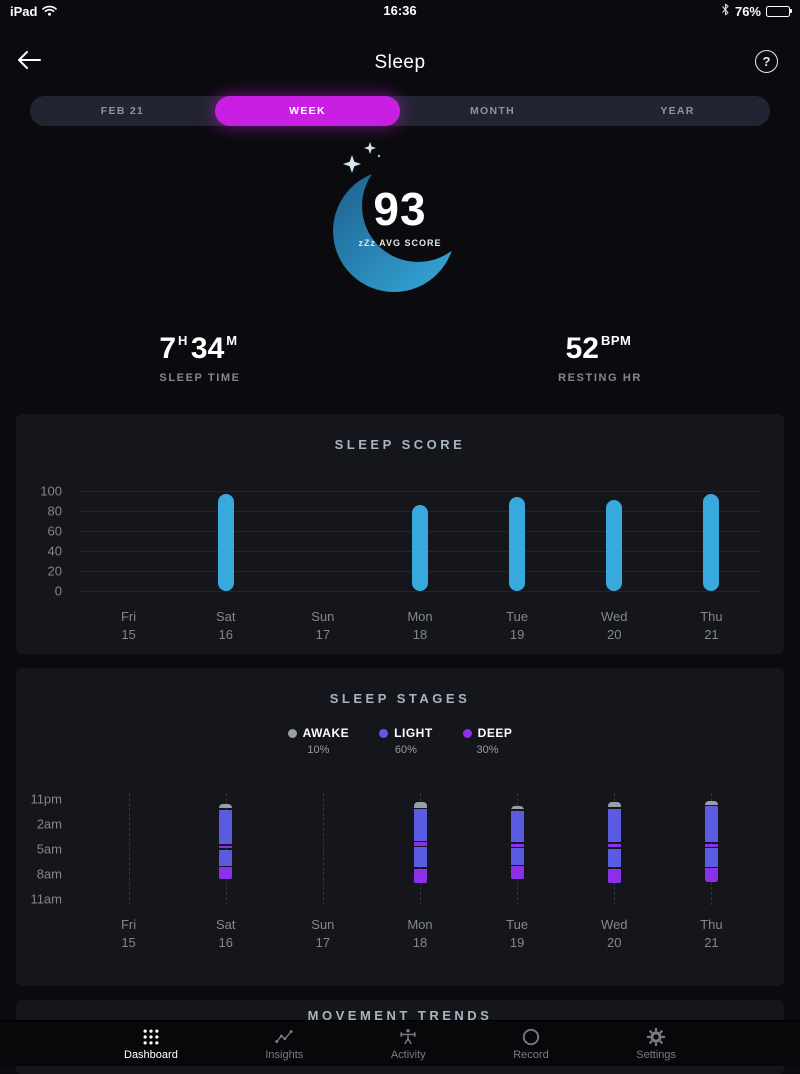 This screenshot has width=800, height=1074. I want to click on dashboard-grid-icon, so click(151, 1037).